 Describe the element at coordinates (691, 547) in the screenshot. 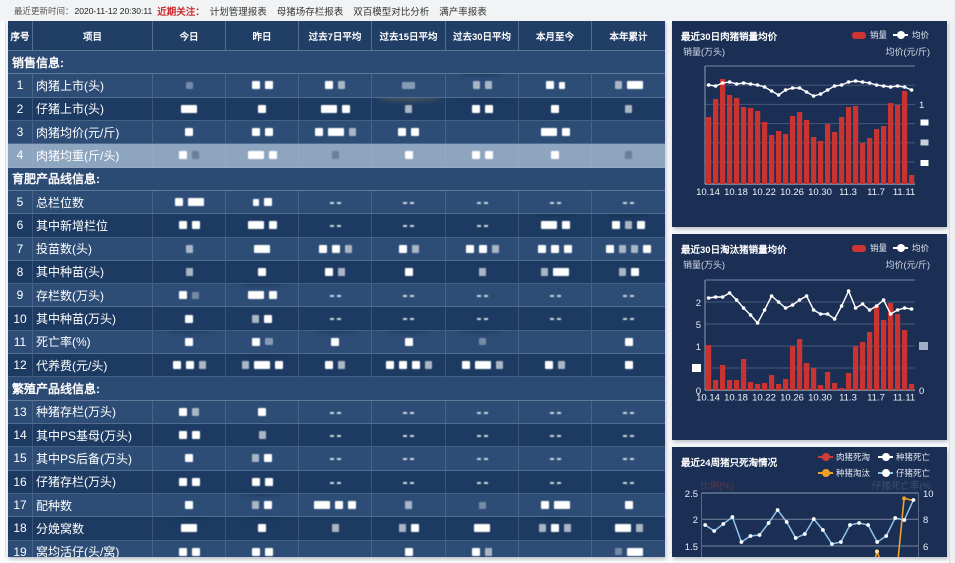

I see `svg-text: 1.5` at that location.